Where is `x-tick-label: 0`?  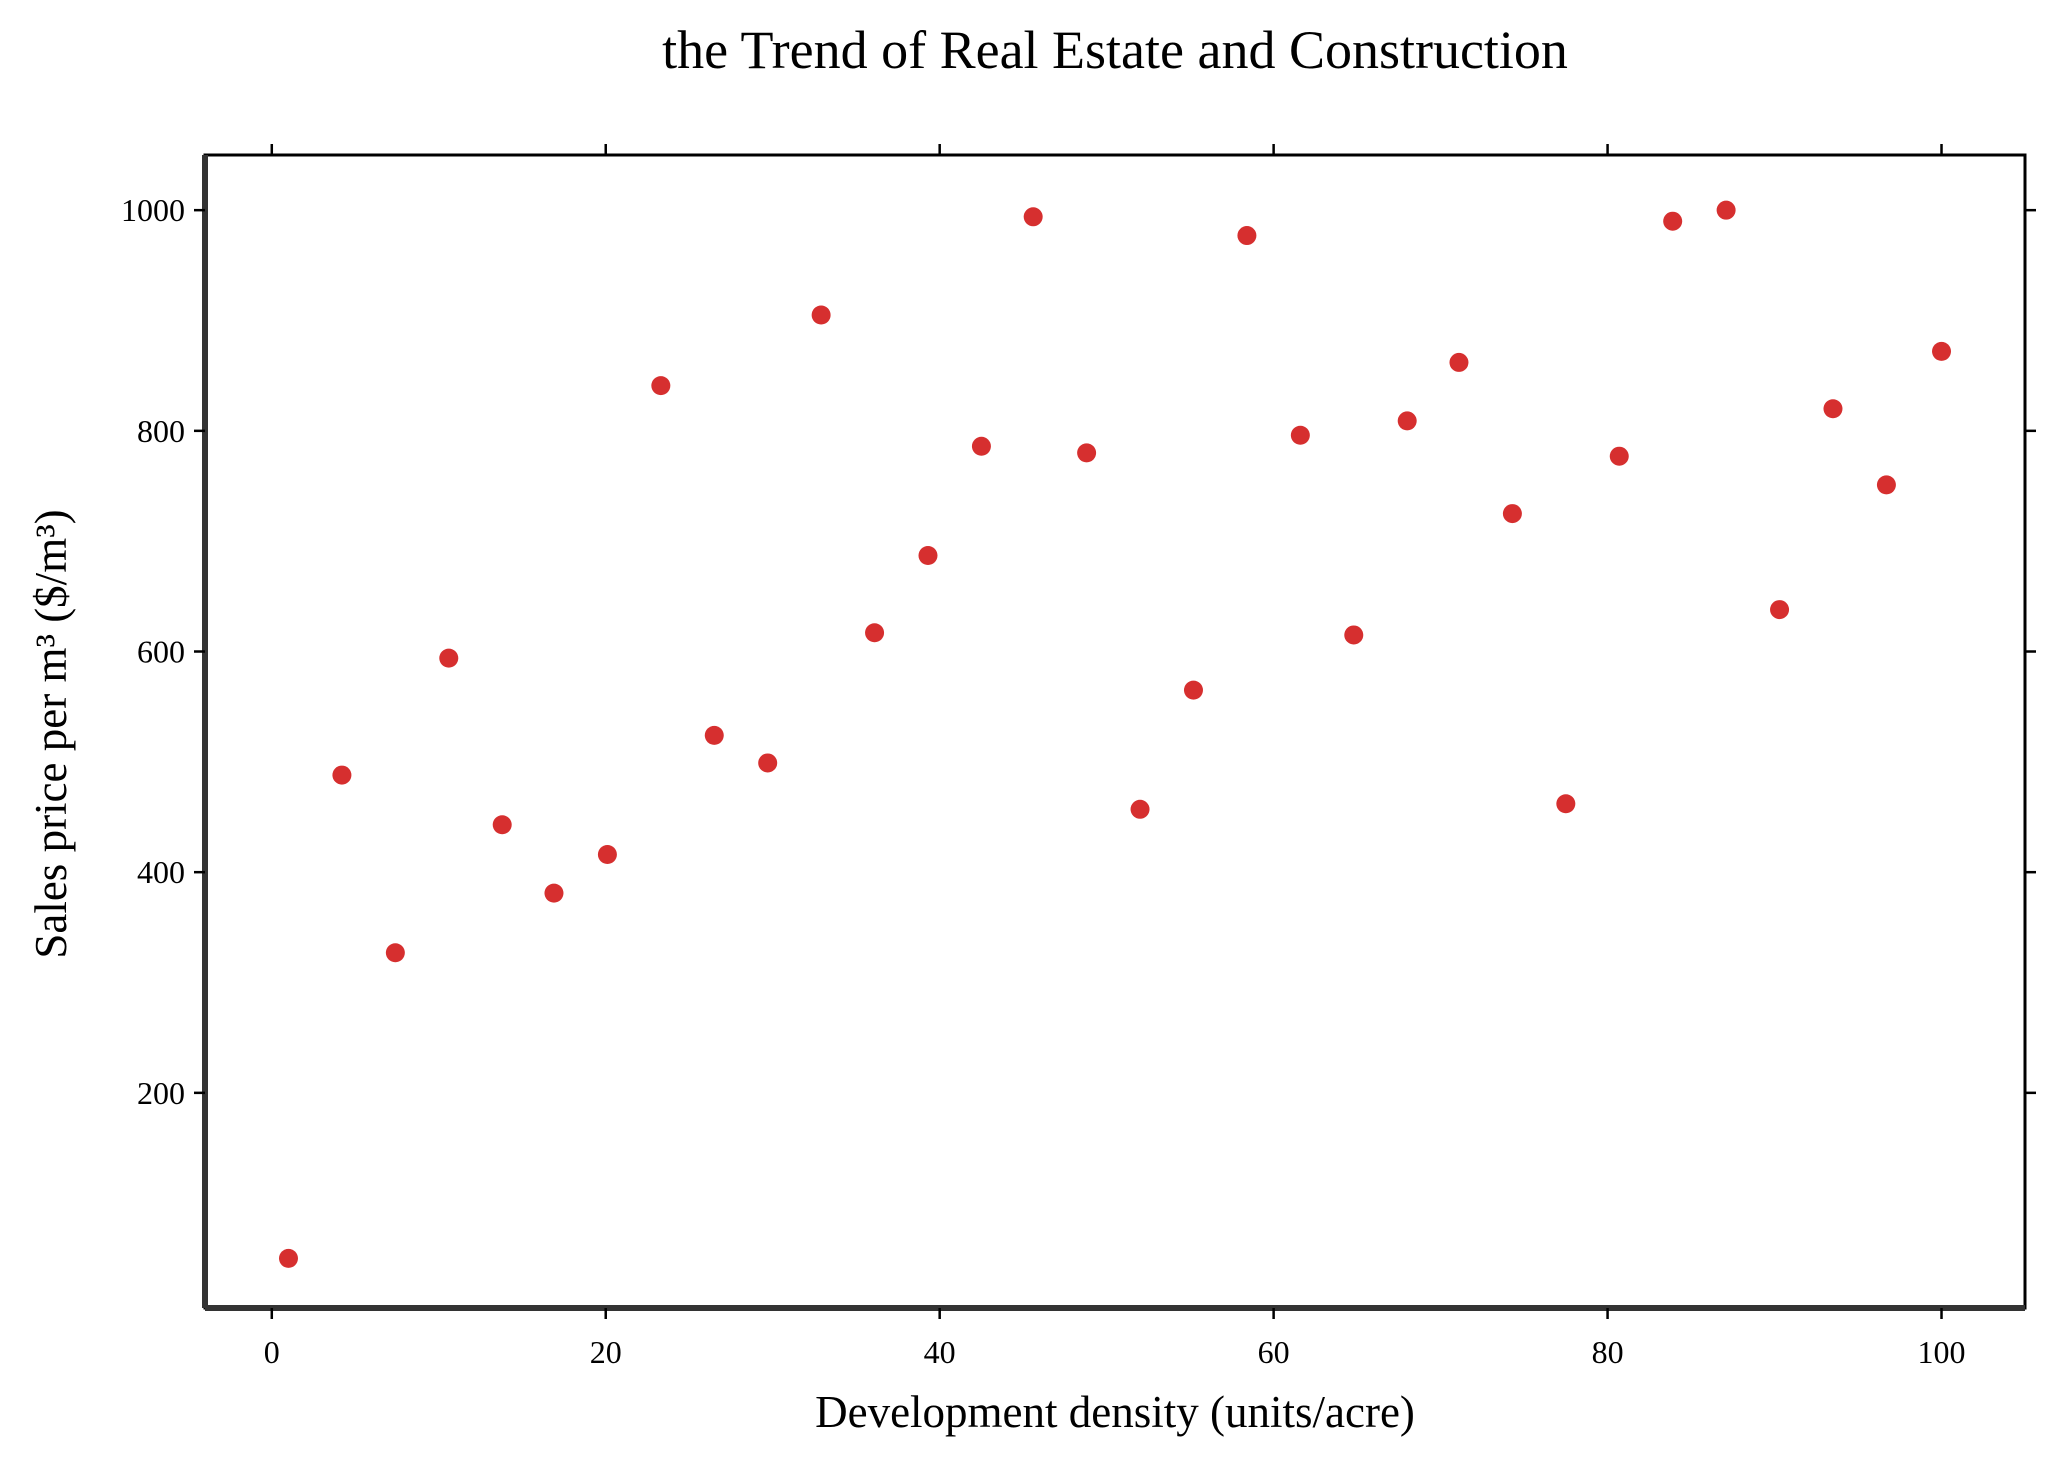 x-tick-label: 0 is located at coordinates (272, 1352).